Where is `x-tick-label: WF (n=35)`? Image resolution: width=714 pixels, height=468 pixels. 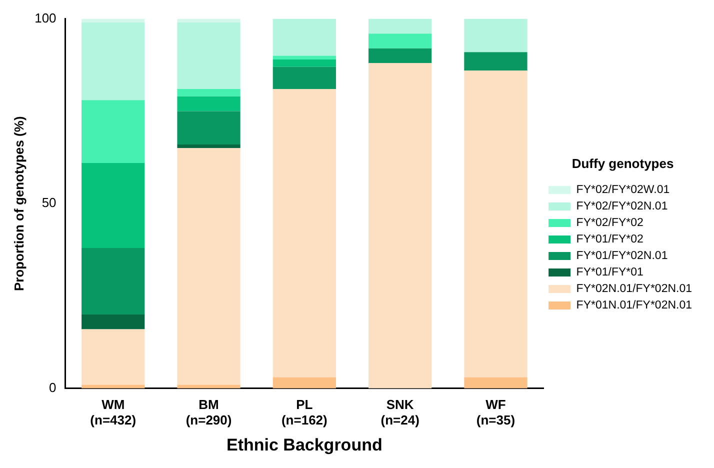 x-tick-label: WF (n=35) is located at coordinates (496, 412).